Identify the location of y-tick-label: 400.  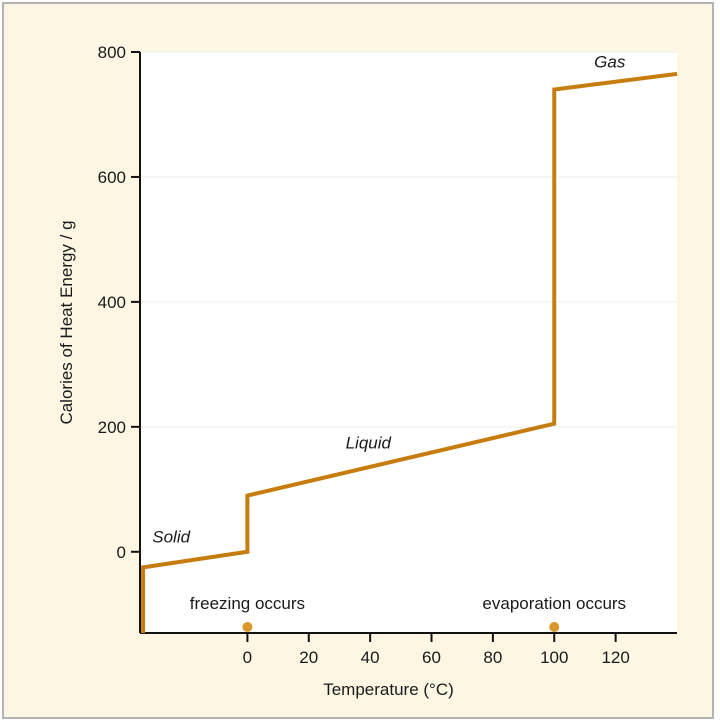
(112, 302).